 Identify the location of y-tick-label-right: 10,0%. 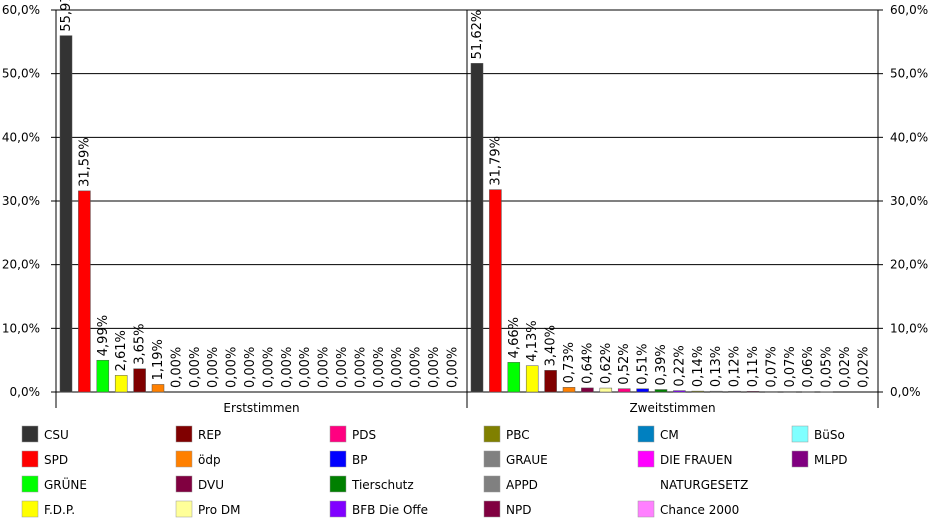
(909, 328).